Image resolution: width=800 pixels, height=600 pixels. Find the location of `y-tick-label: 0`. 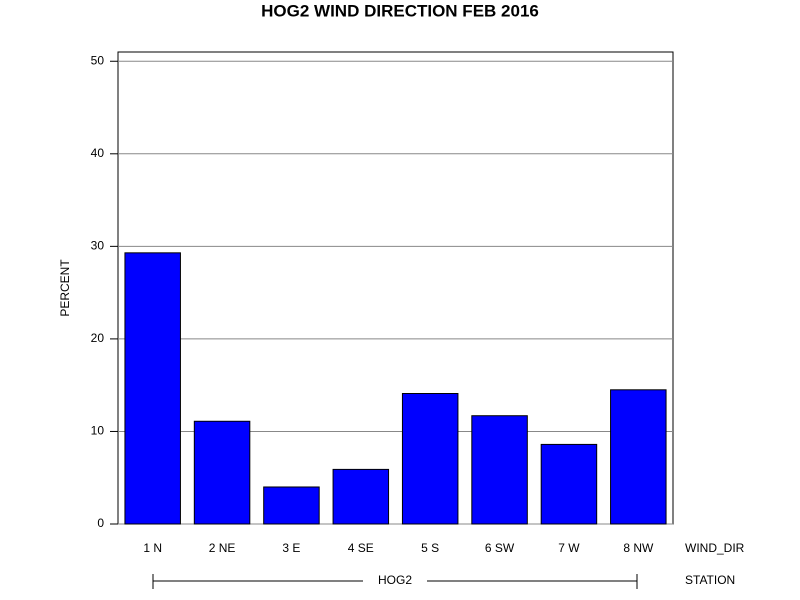

y-tick-label: 0 is located at coordinates (100, 523).